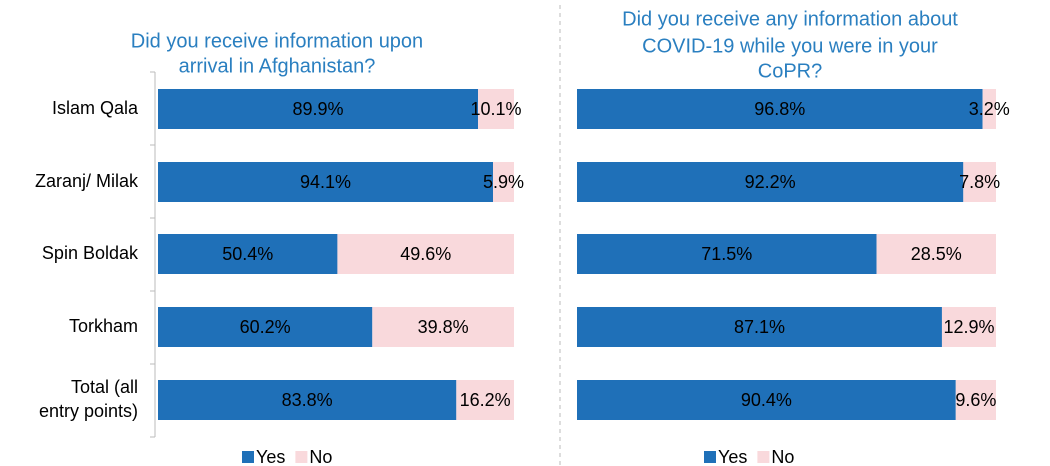 The height and width of the screenshot is (466, 1050). I want to click on data-label: 71.5%, so click(726, 254).